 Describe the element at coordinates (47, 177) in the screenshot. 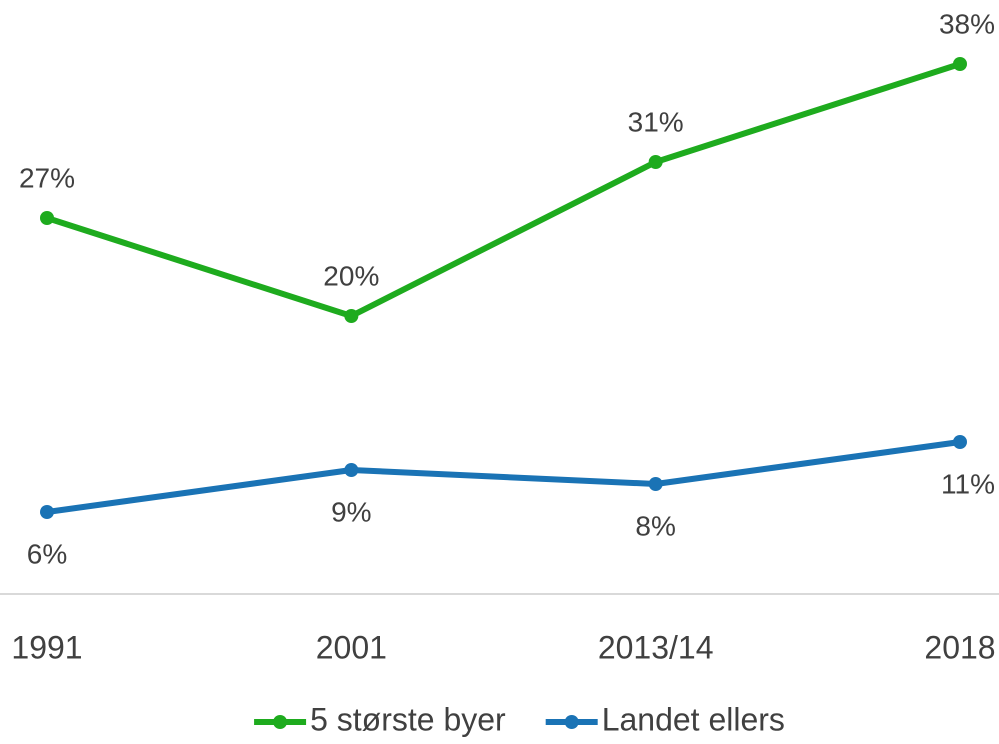

I see `data-label: 27%` at that location.